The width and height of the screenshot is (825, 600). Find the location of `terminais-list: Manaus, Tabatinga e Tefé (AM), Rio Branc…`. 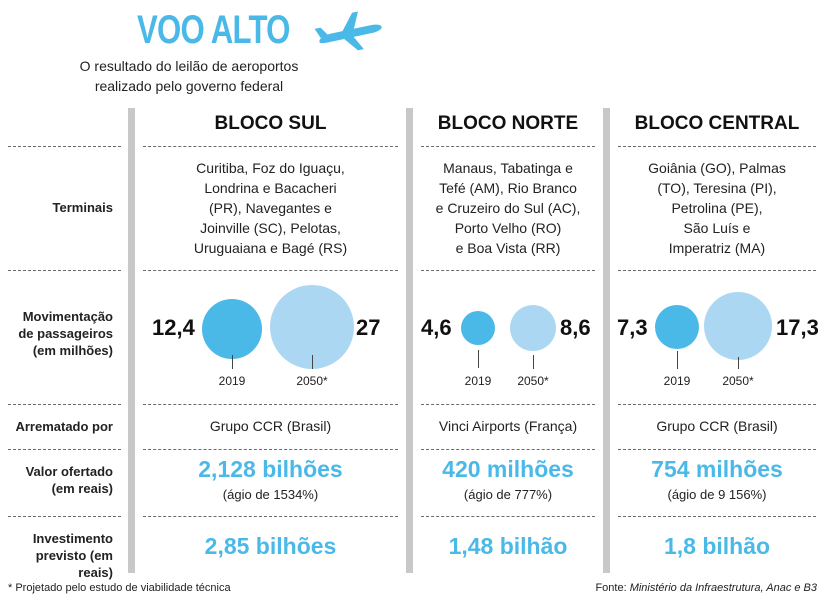

terminais-list: Manaus, Tabatinga e Tefé (AM), Rio Branc… is located at coordinates (508, 208).